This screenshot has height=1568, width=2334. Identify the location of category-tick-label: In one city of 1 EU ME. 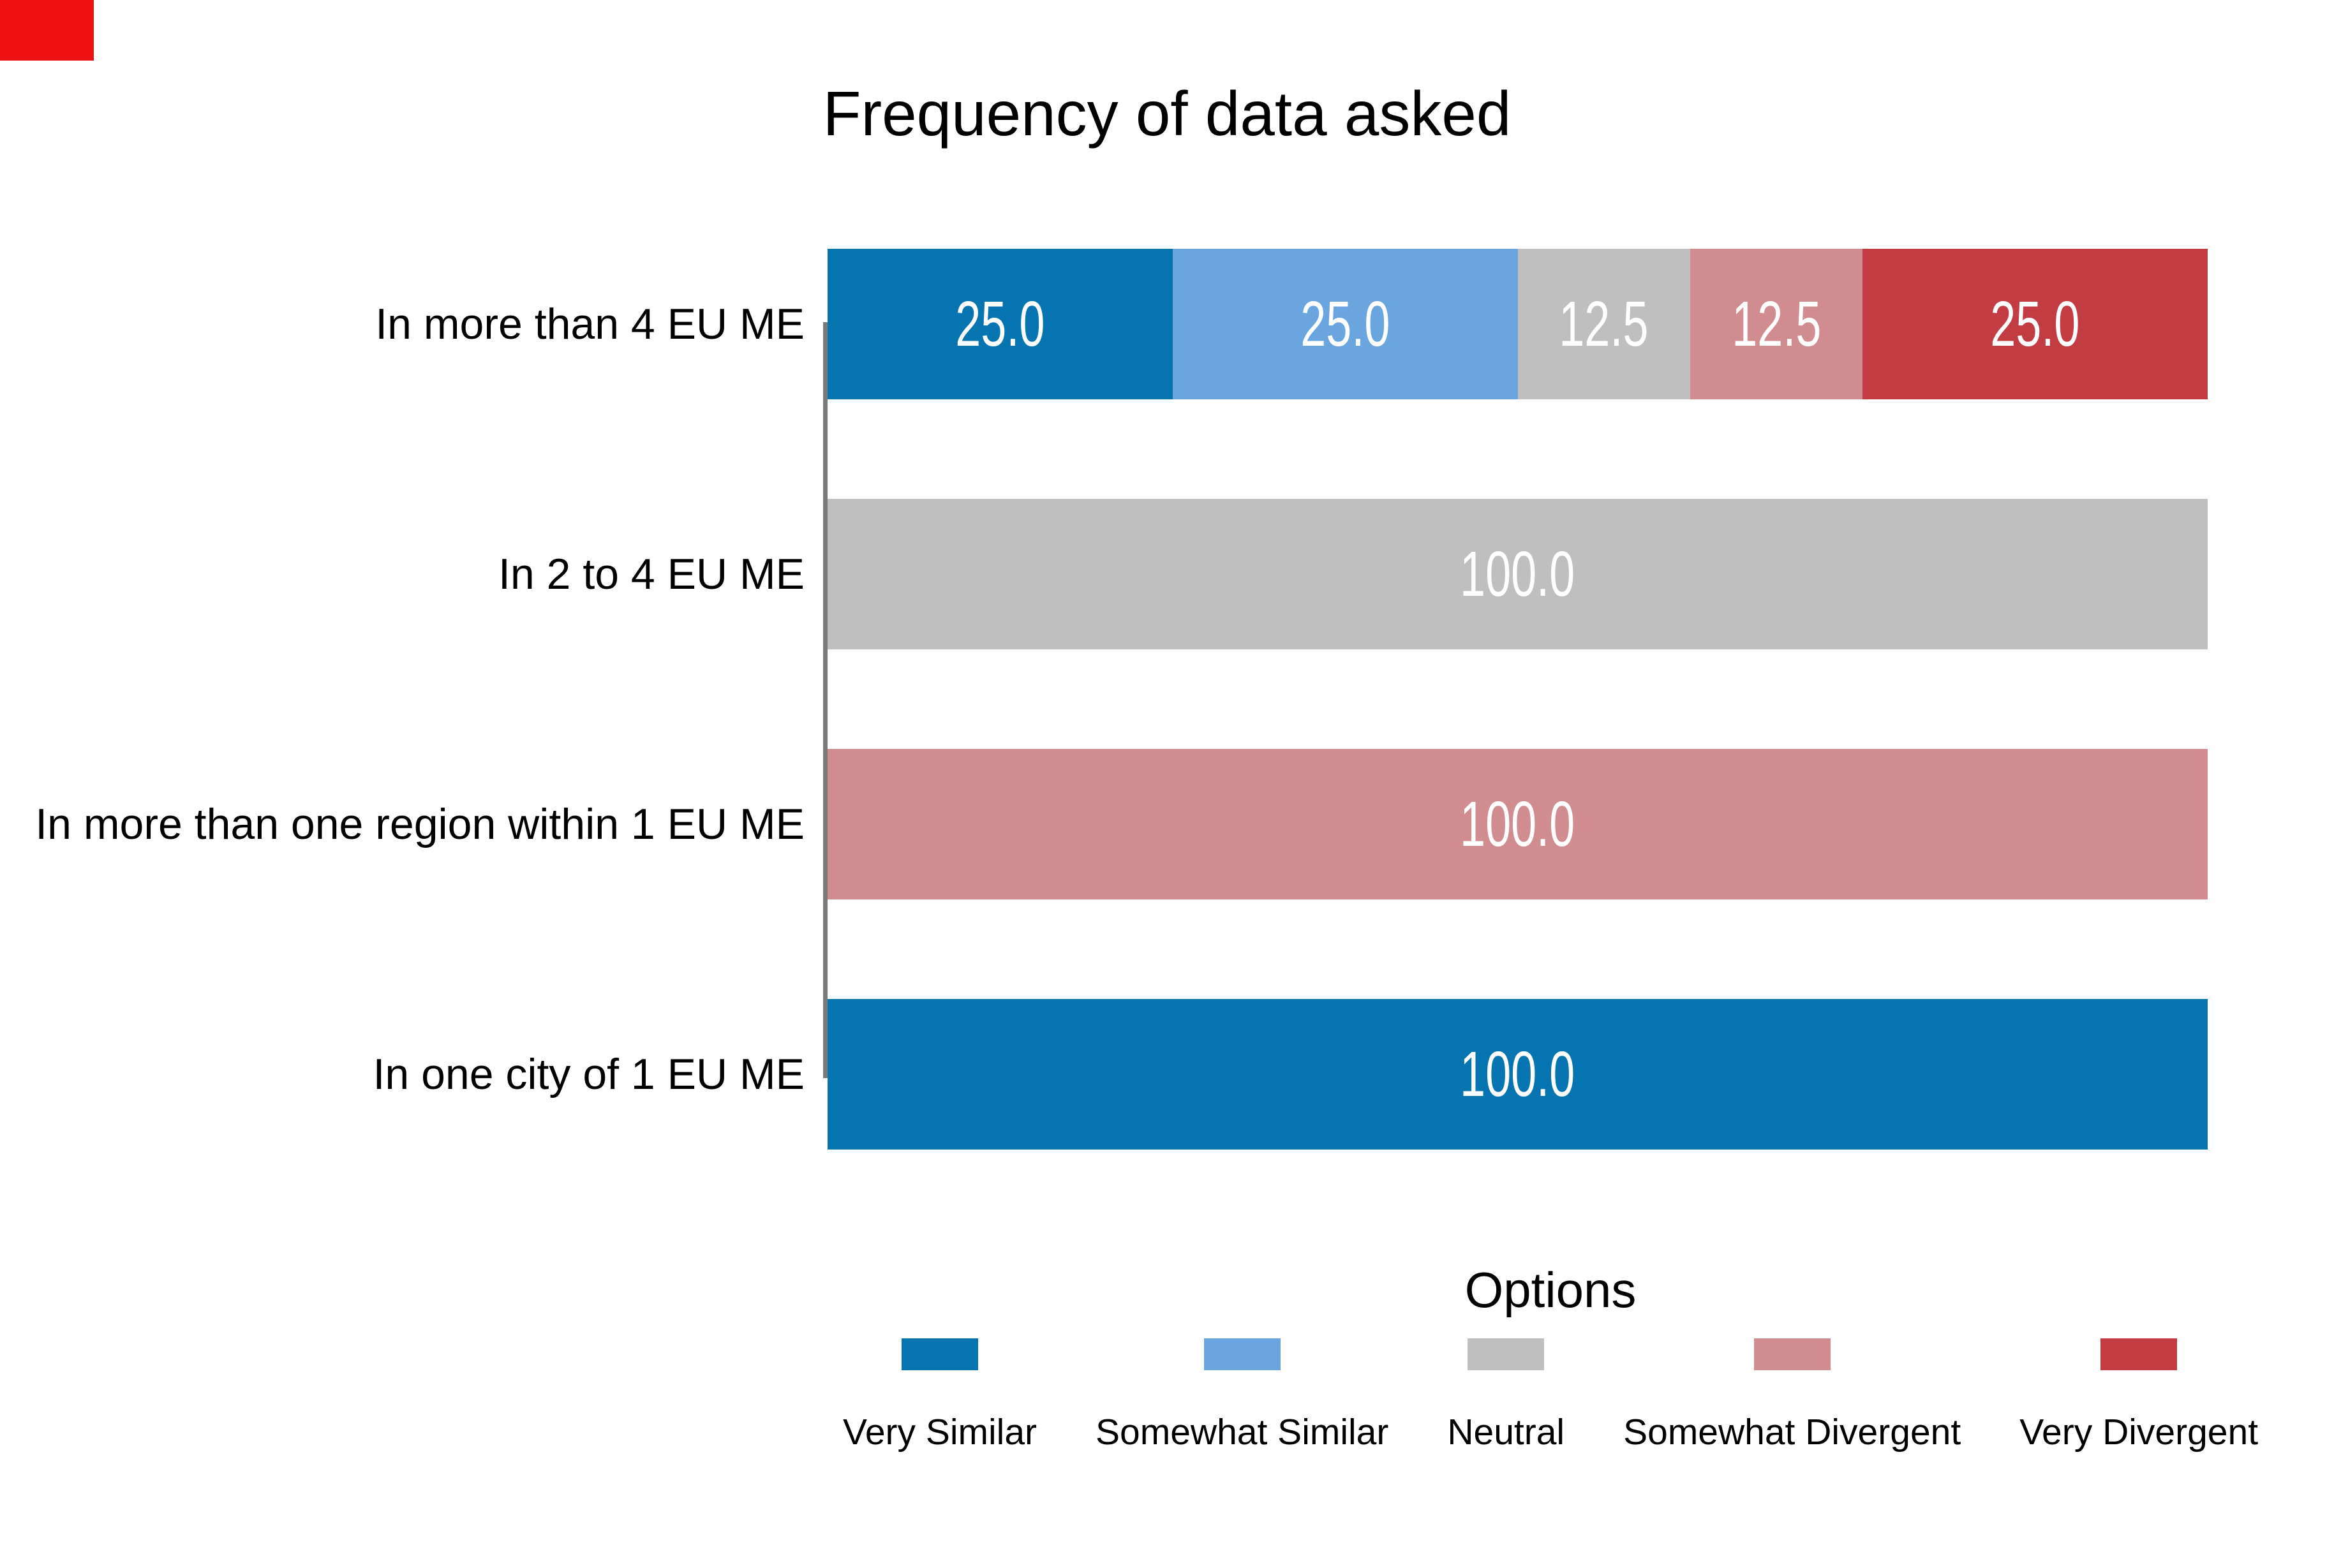
(589, 1074).